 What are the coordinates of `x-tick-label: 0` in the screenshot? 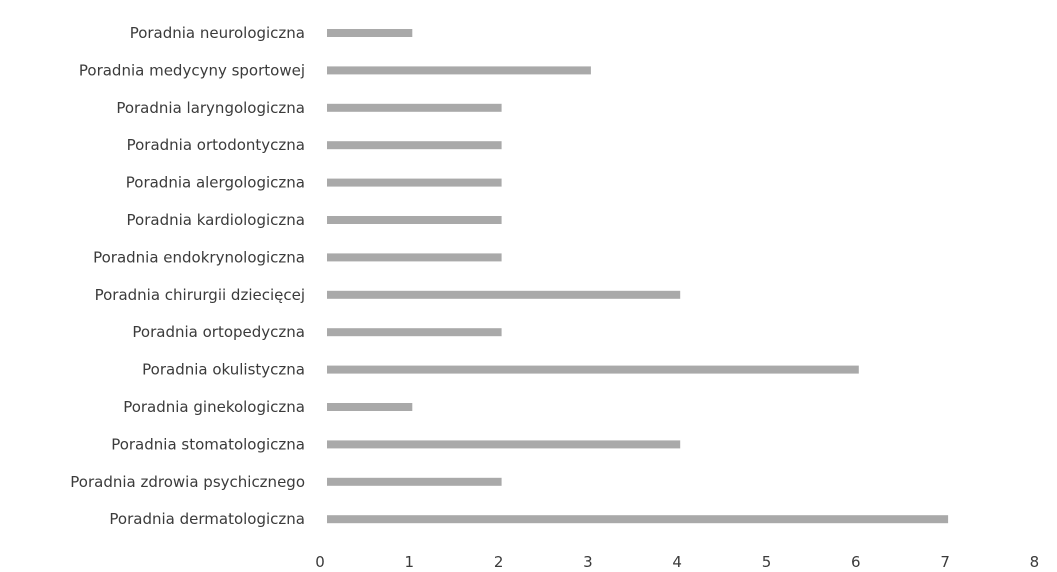 It's located at (320, 562).